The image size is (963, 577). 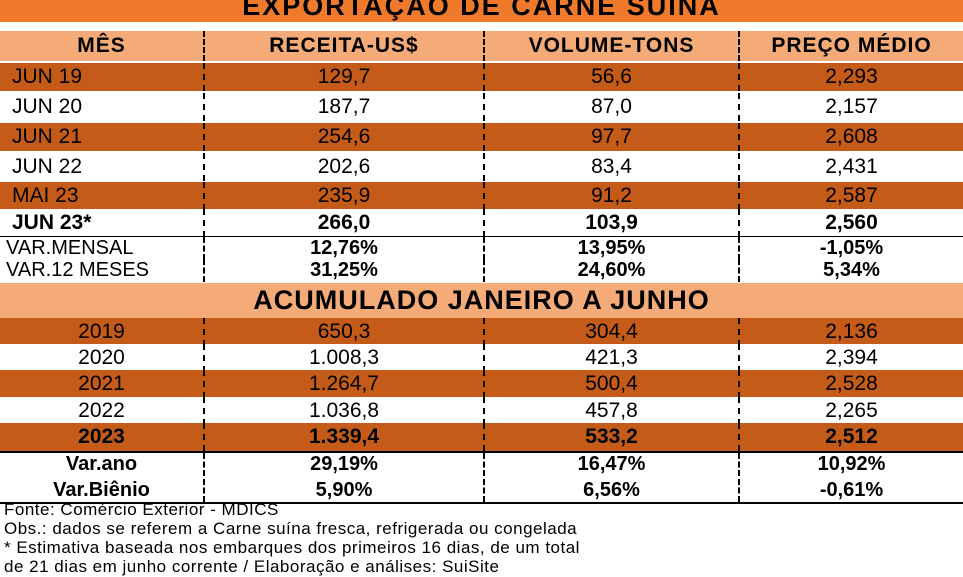 What do you see at coordinates (343, 196) in the screenshot?
I see `row-revenue: 235,9` at bounding box center [343, 196].